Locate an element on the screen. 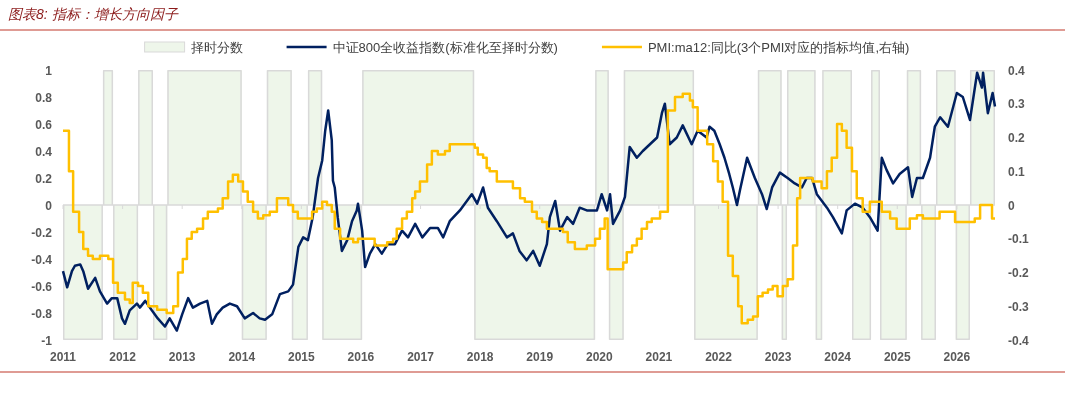  chart-title: 图表8: 指标：增长方向因子 is located at coordinates (93, 14).